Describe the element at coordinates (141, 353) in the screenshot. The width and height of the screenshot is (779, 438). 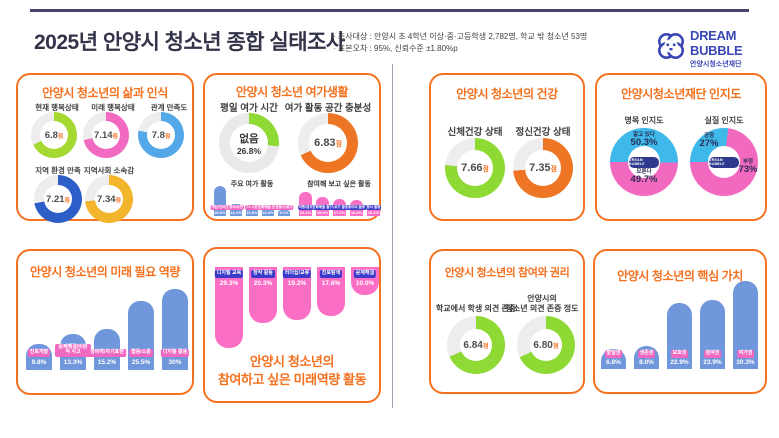
I see `bar-label-chip: 협동/소통` at that location.